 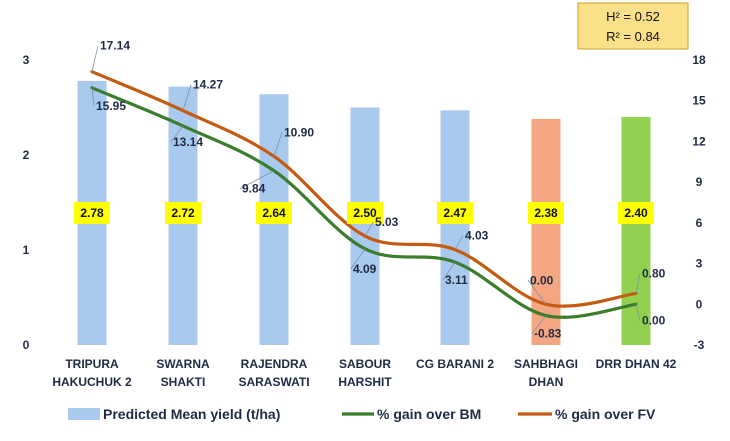 I want to click on right-tick-18: 18, so click(x=699, y=60).